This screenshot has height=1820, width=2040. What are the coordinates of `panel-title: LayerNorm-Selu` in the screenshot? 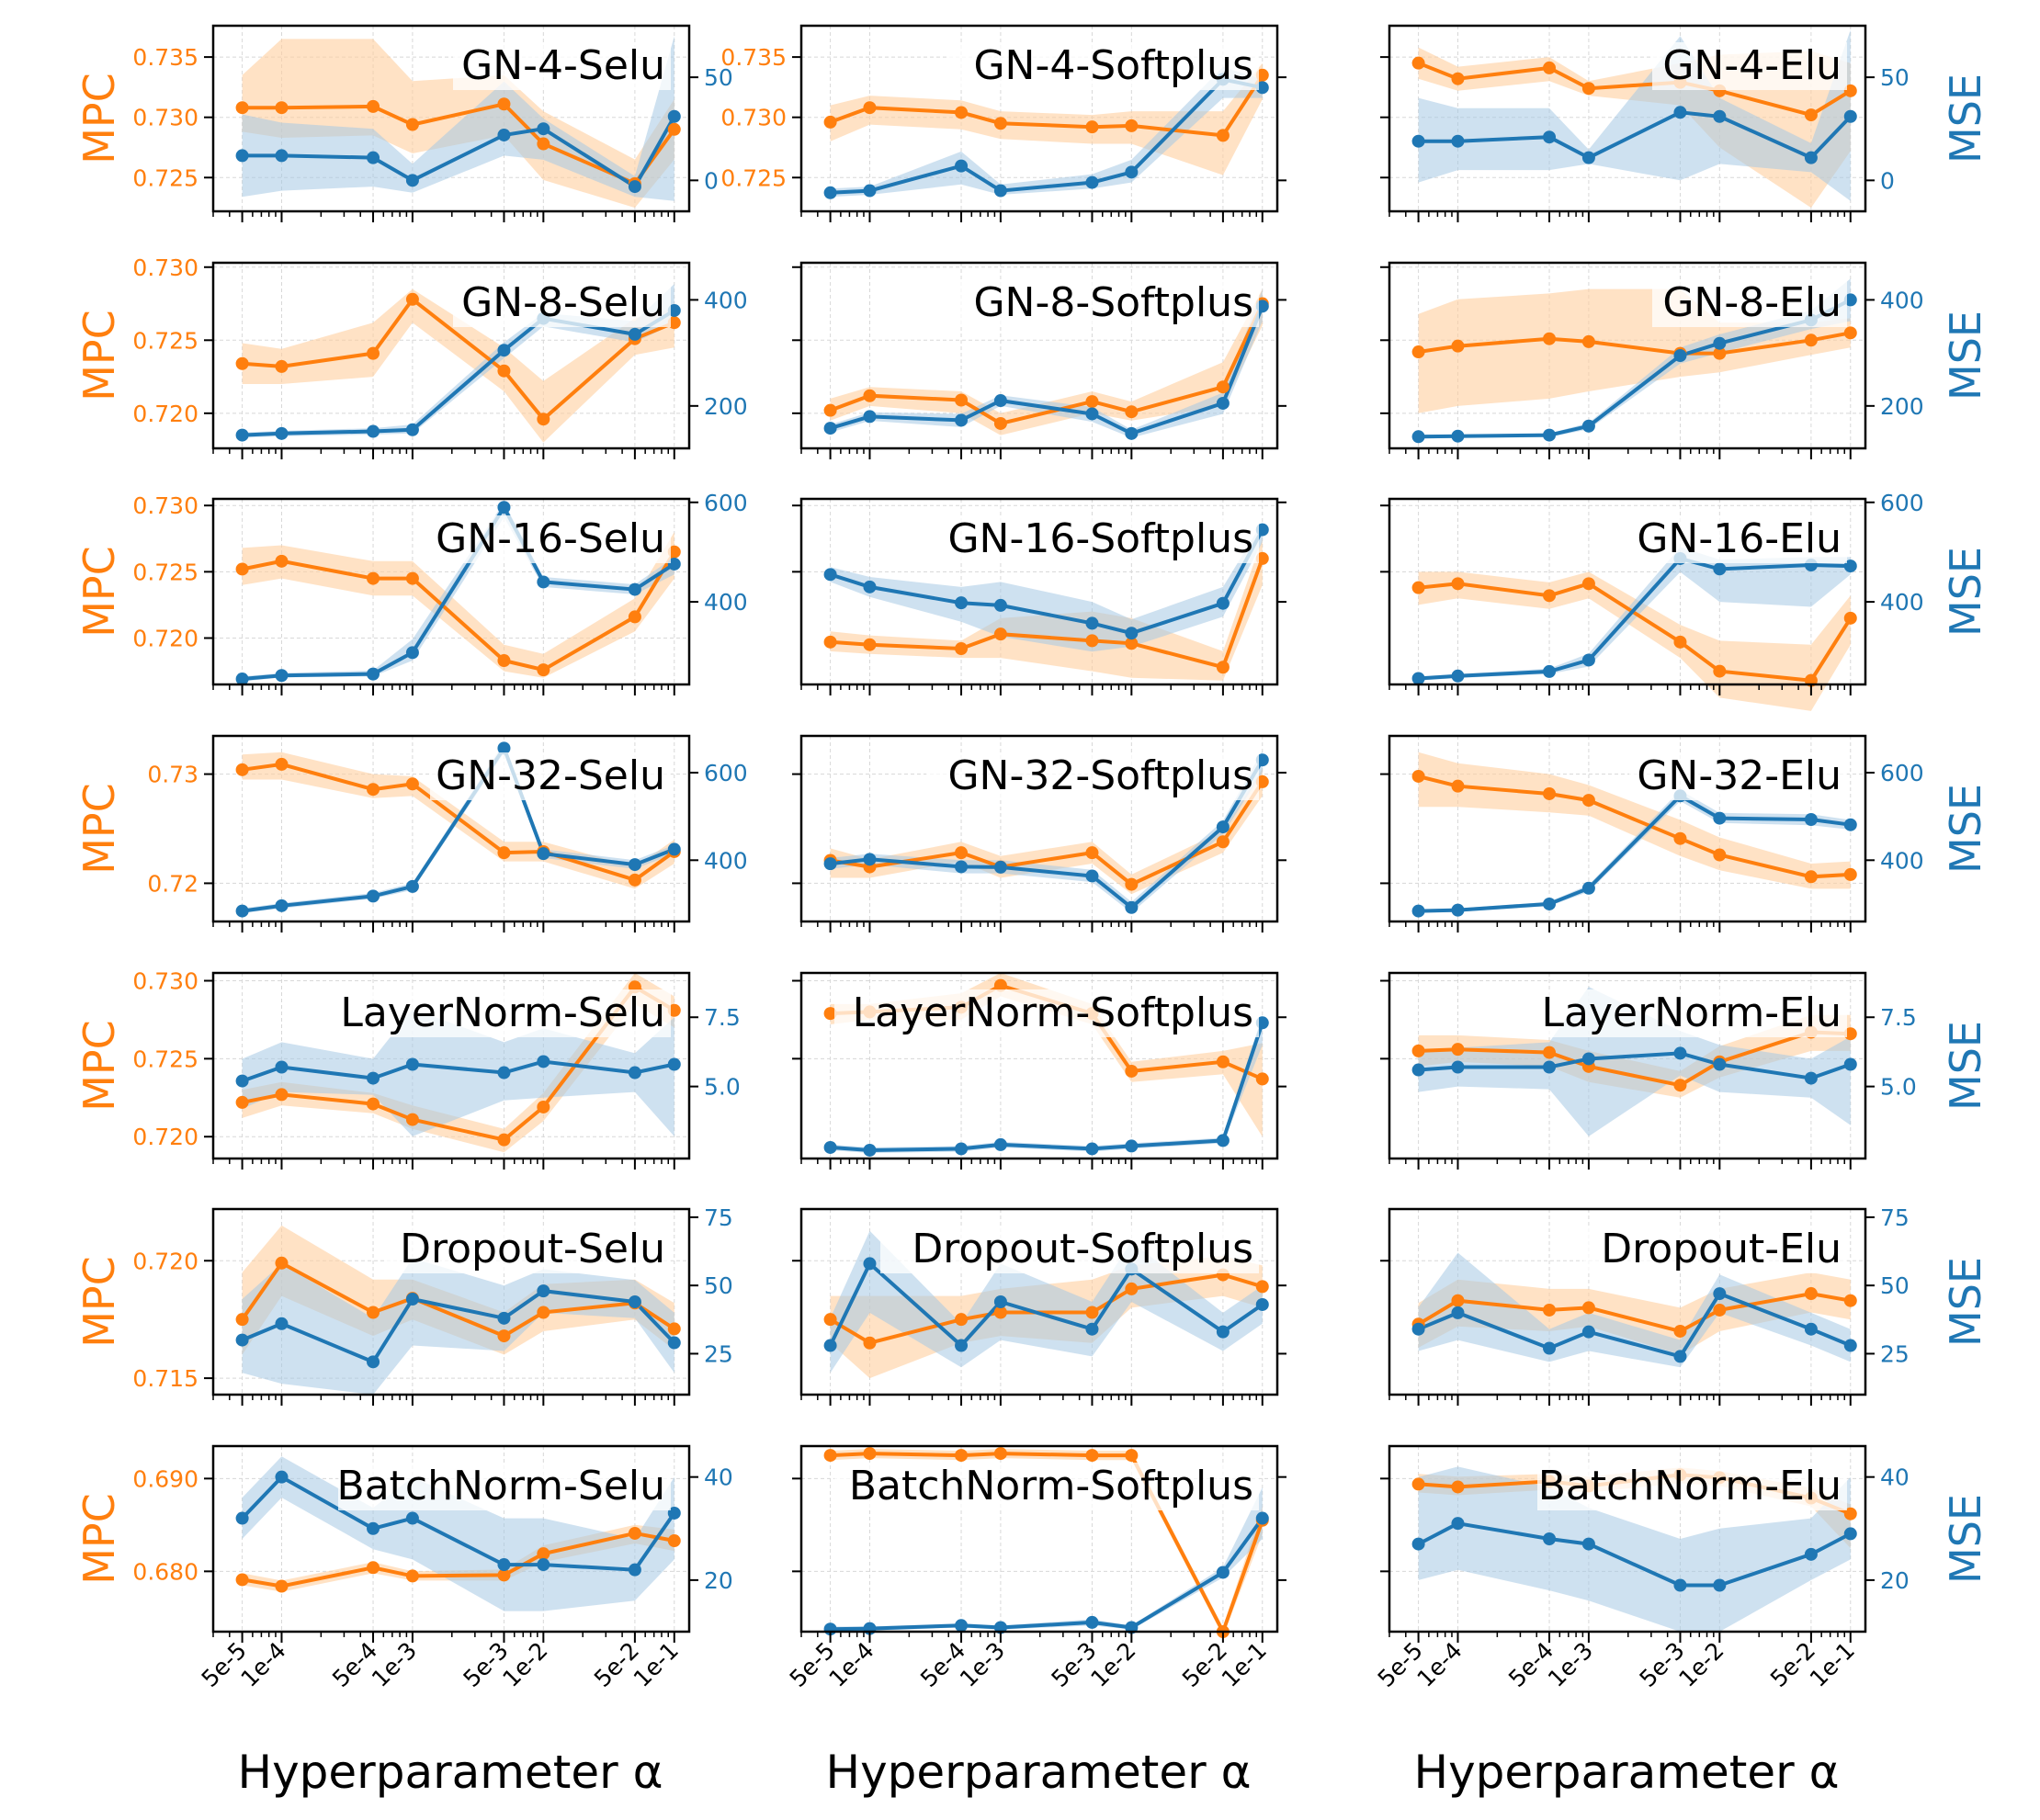 It's located at (502, 1012).